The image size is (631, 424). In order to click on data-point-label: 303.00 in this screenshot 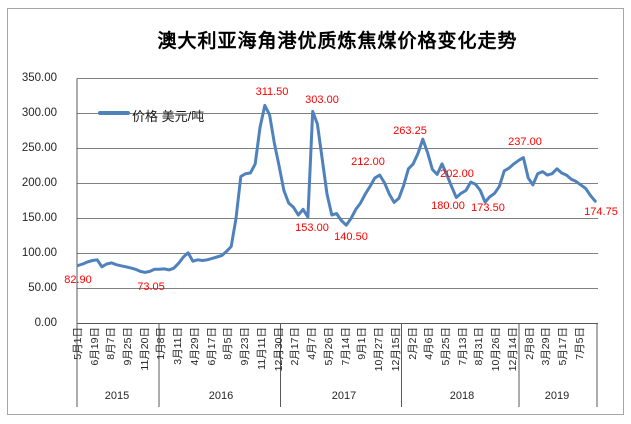, I will do `click(322, 100)`.